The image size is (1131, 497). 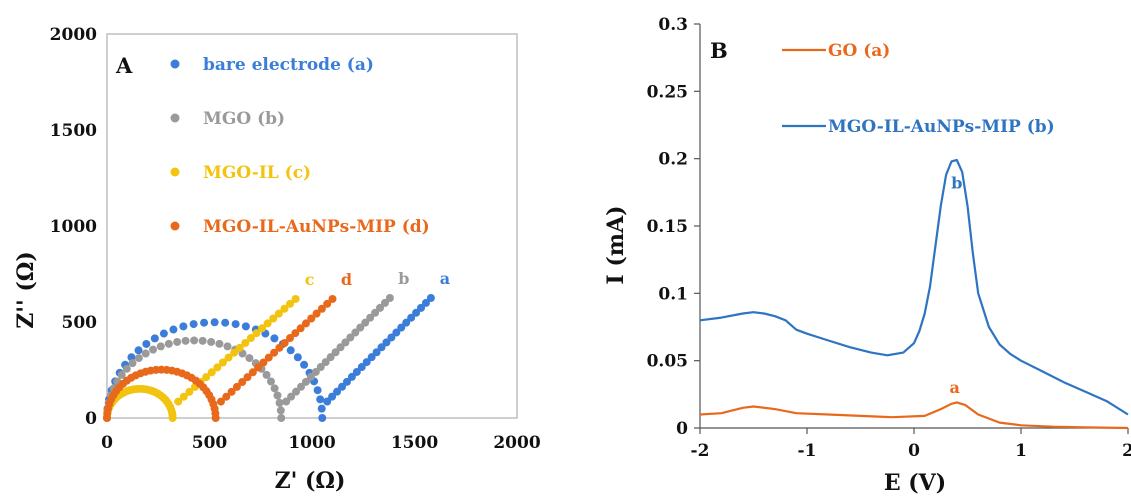 What do you see at coordinates (288, 65) in the screenshot?
I see `legend-entry: bare electrode (a)` at bounding box center [288, 65].